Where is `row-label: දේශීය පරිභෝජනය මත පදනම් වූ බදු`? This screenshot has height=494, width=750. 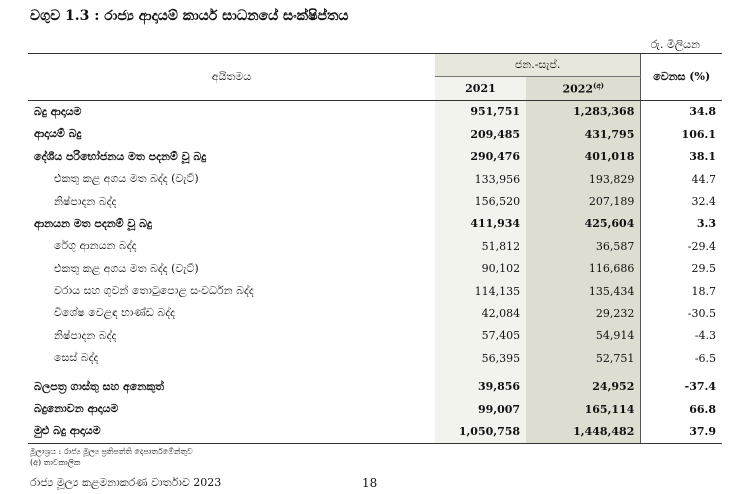
row-label: දේශීය පරිභෝජනය මත පදනම් වූ බදු is located at coordinates (120, 156).